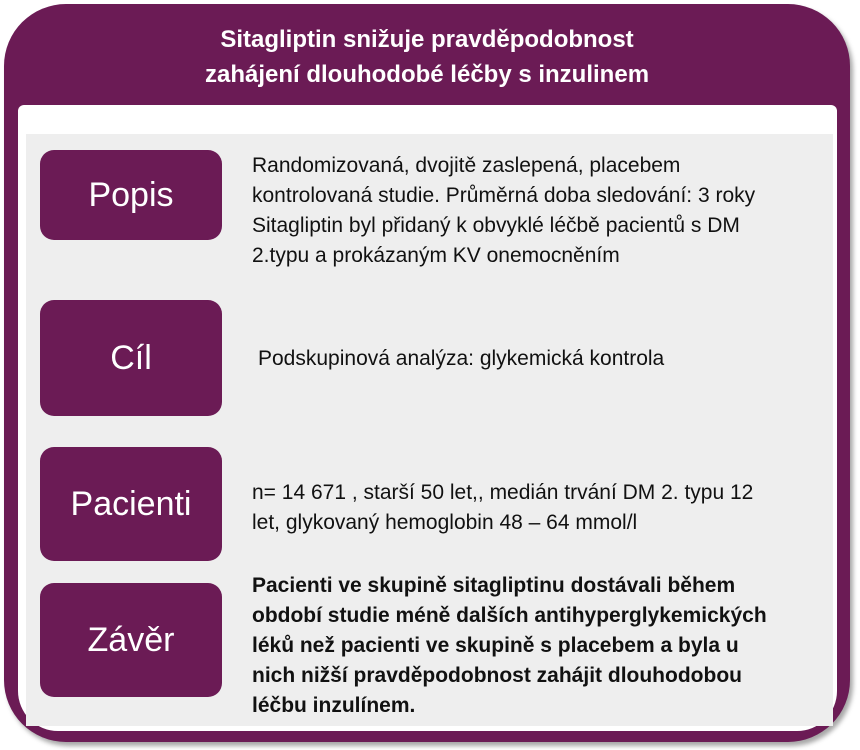 The height and width of the screenshot is (750, 860). Describe the element at coordinates (427, 39) in the screenshot. I see `title-line-1: Sitagliptin snižuje pravděpodobnost` at that location.